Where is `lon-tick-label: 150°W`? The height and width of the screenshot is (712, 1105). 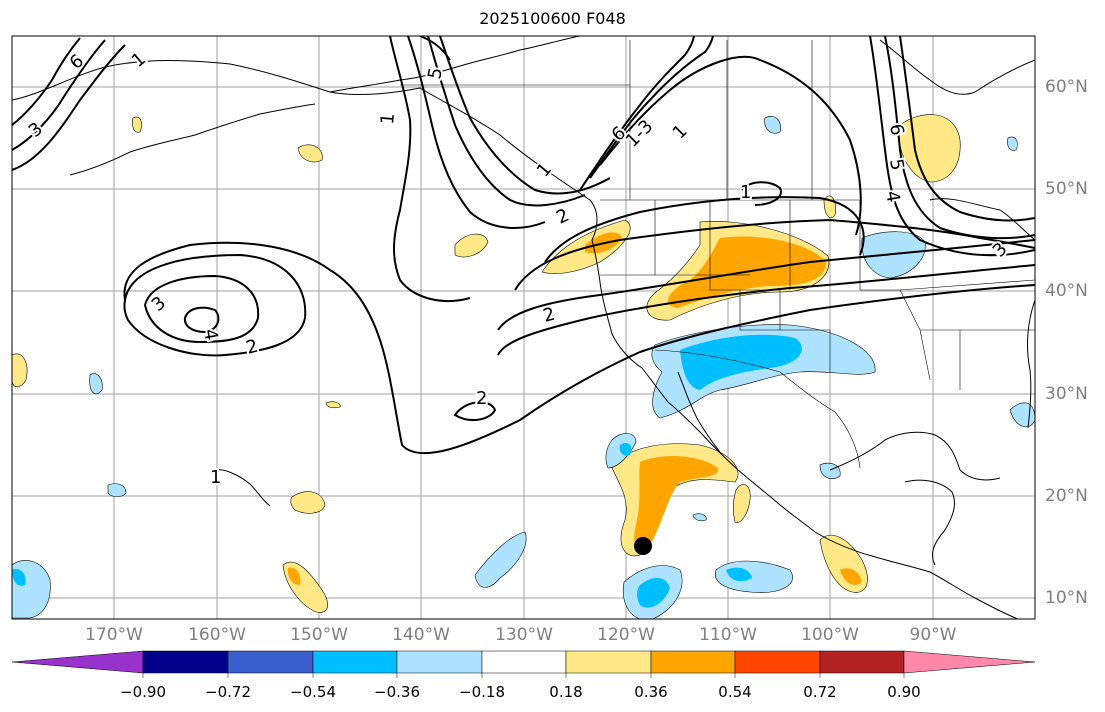 lon-tick-label: 150°W is located at coordinates (319, 635).